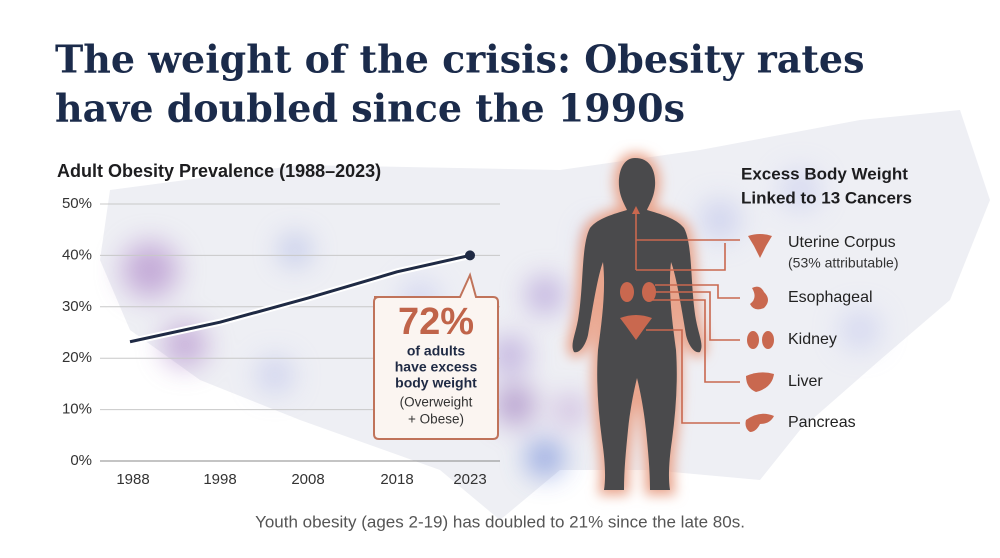 Image resolution: width=1000 pixels, height=558 pixels. I want to click on cancer-label: Esophageal, so click(830, 297).